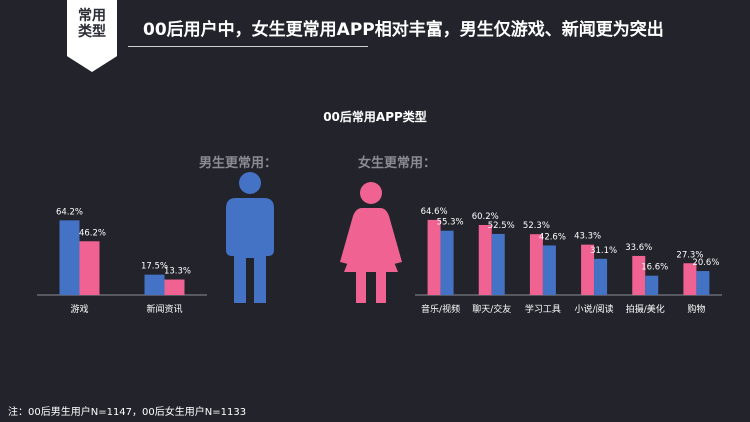  What do you see at coordinates (696, 309) in the screenshot?
I see `category-label: 购物` at bounding box center [696, 309].